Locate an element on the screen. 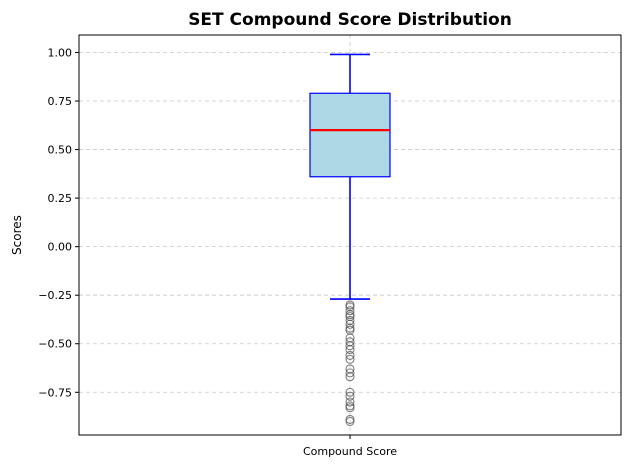 The width and height of the screenshot is (630, 470). y-axis-label: Scores is located at coordinates (17, 235).